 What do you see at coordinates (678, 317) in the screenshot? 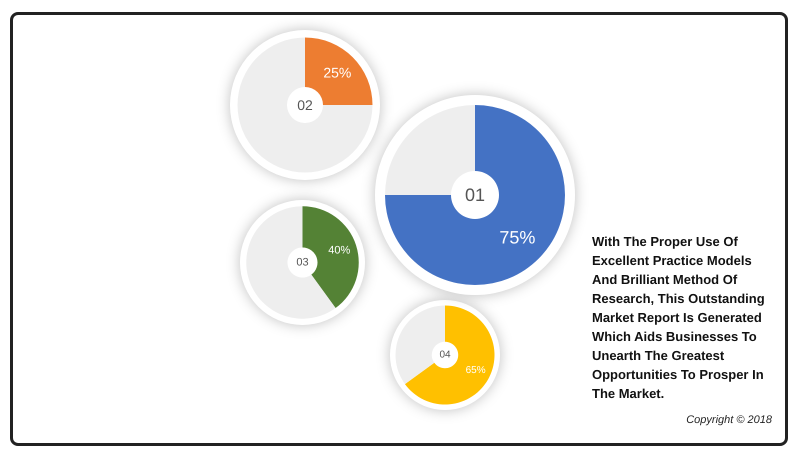
I see `text: With The Proper Use Of Excellent Practice Models And Brilliant Method Of Research, This Outstanding Market Report Is Generated Which Aids Businesses To Unearth The Greatest Opportunities To Prosper In The Market.` at bounding box center [678, 317].